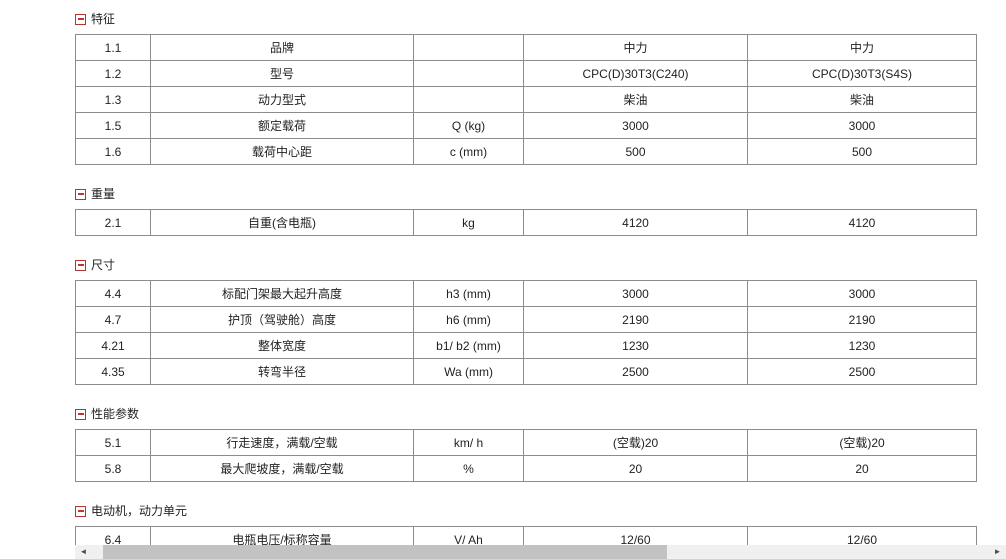 The height and width of the screenshot is (559, 1006). What do you see at coordinates (540, 19) in the screenshot?
I see `section-header-features: 特征` at bounding box center [540, 19].